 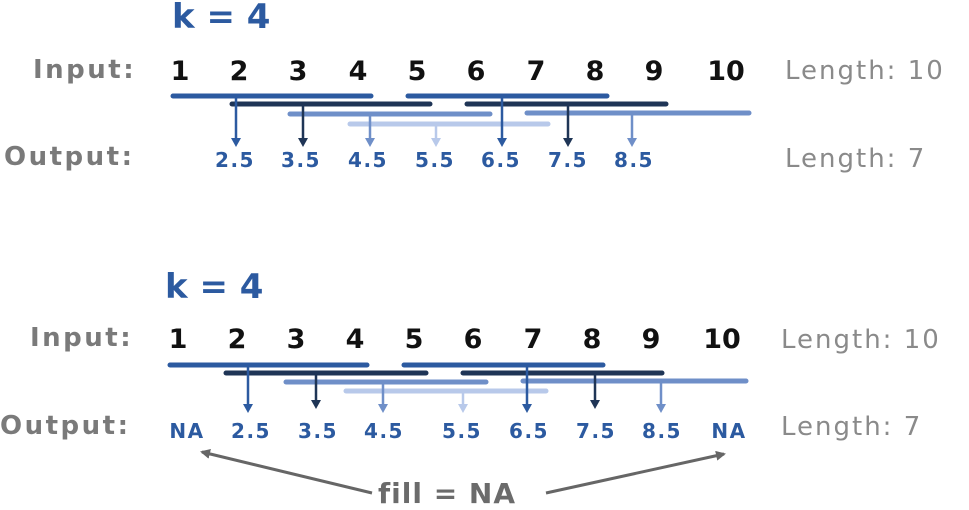 I want to click on output-label-top: Output:, so click(x=69, y=157).